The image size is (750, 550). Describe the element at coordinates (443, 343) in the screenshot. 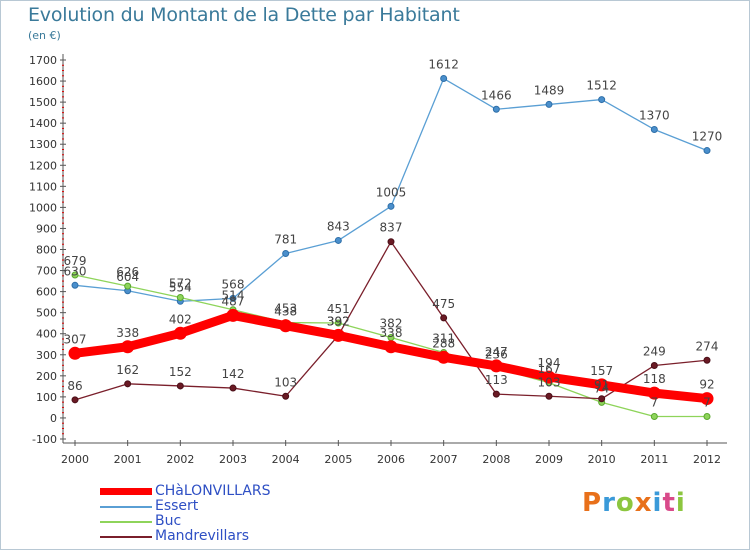

I see `data-label: 288` at that location.